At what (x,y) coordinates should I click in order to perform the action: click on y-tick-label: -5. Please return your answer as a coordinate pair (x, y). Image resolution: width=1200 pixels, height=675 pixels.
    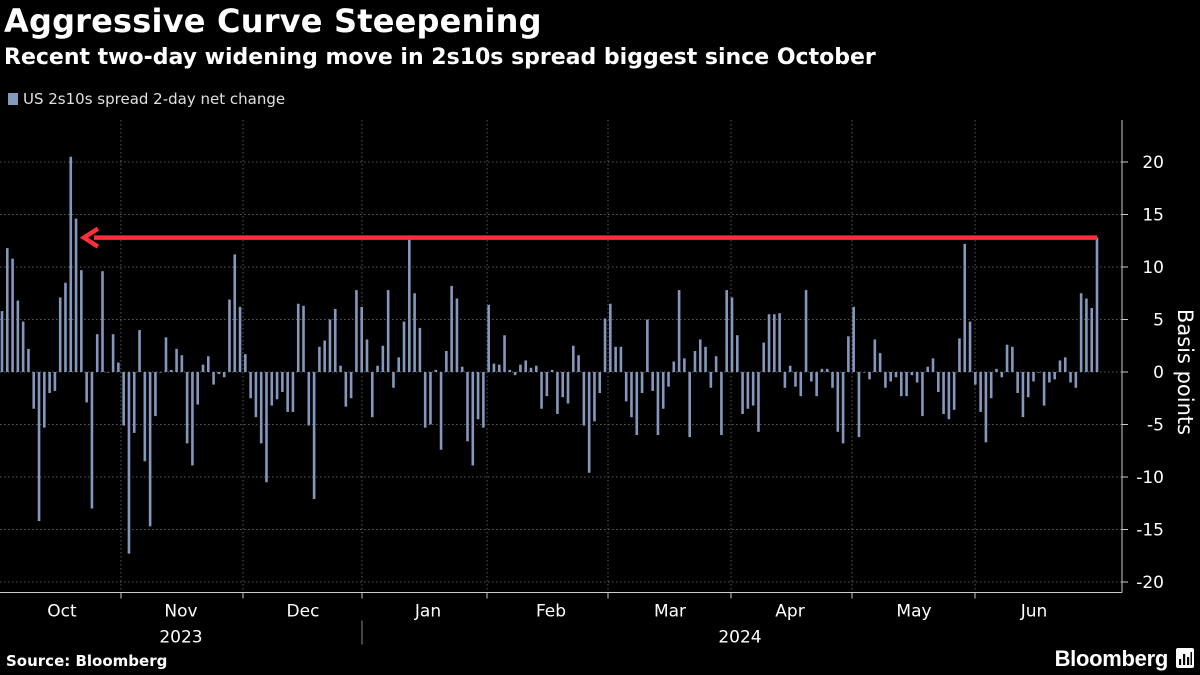
    Looking at the image, I should click on (1155, 426).